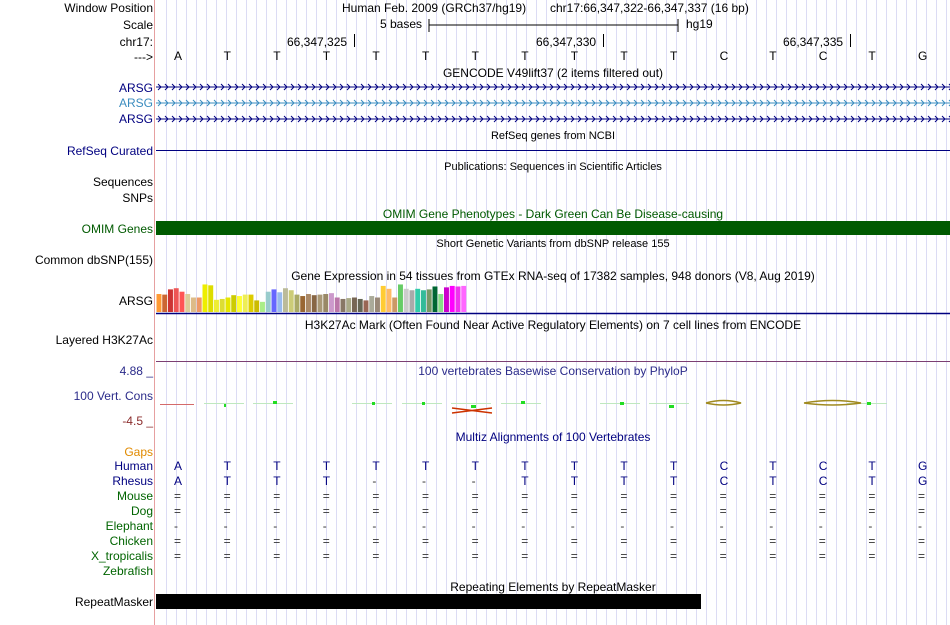 This screenshot has width=950, height=625. I want to click on multiz-species-label: Elephant, so click(129, 526).